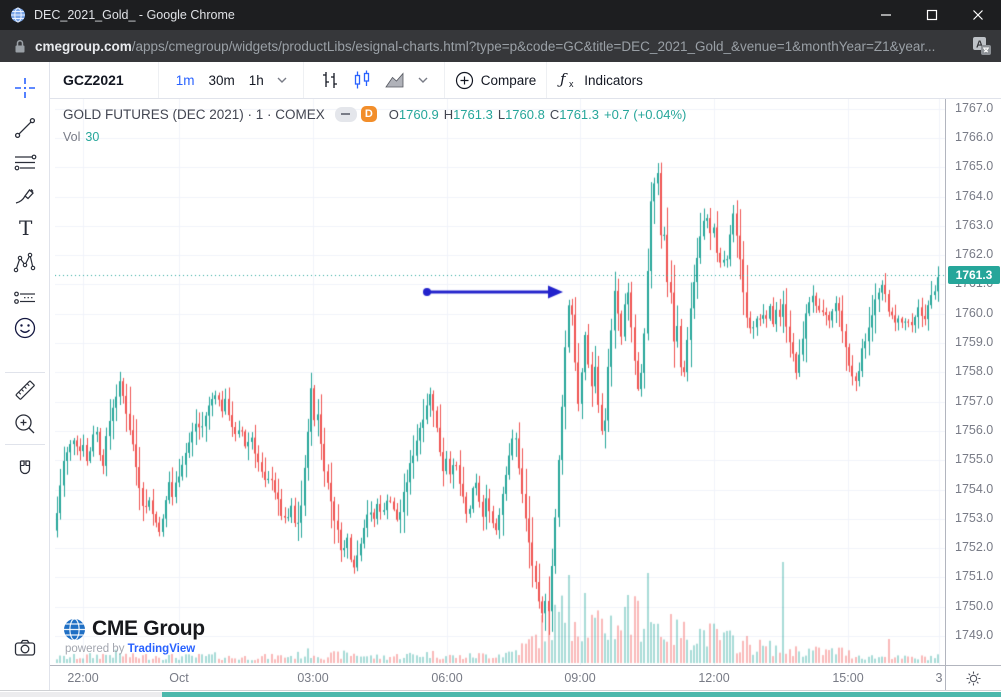 Image resolution: width=1001 pixels, height=697 pixels. What do you see at coordinates (345, 114) in the screenshot?
I see `hide-series-button` at bounding box center [345, 114].